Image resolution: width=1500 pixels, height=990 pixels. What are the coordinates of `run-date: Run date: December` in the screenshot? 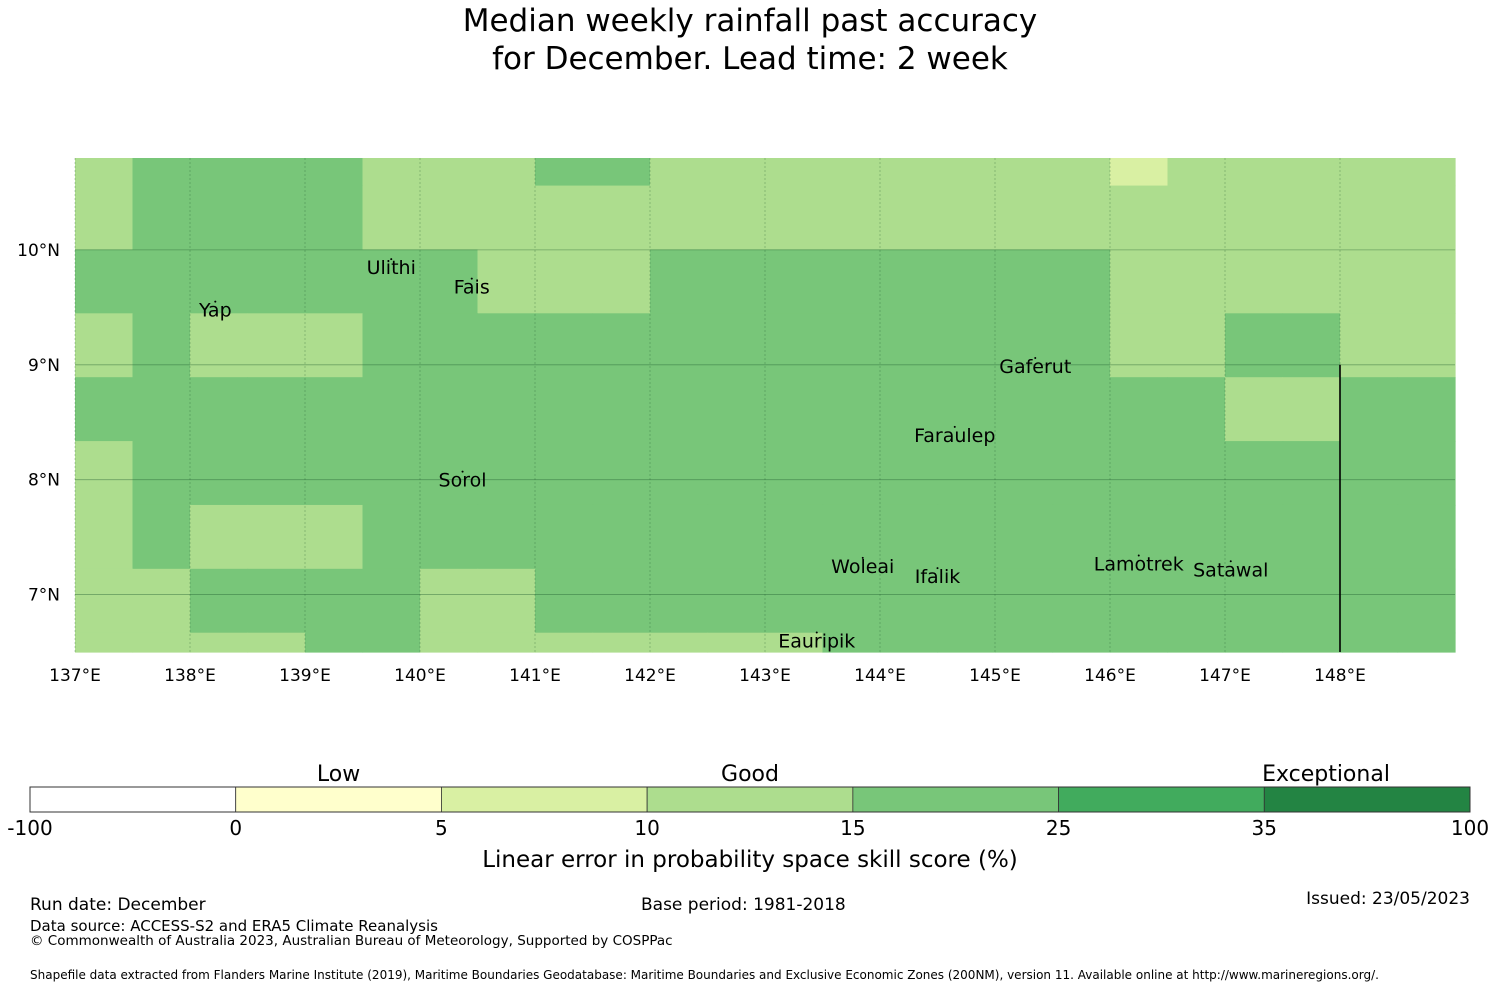 It's located at (118, 905).